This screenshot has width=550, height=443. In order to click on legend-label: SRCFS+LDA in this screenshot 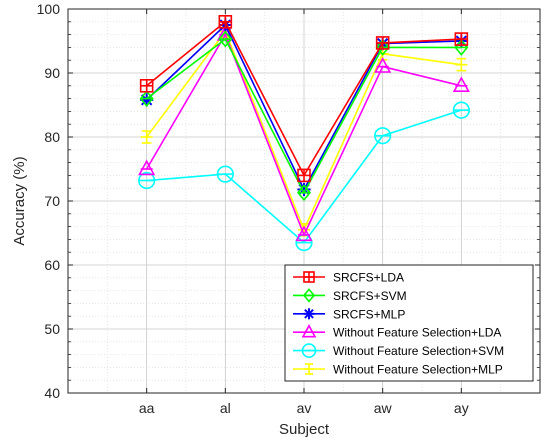, I will do `click(368, 278)`.